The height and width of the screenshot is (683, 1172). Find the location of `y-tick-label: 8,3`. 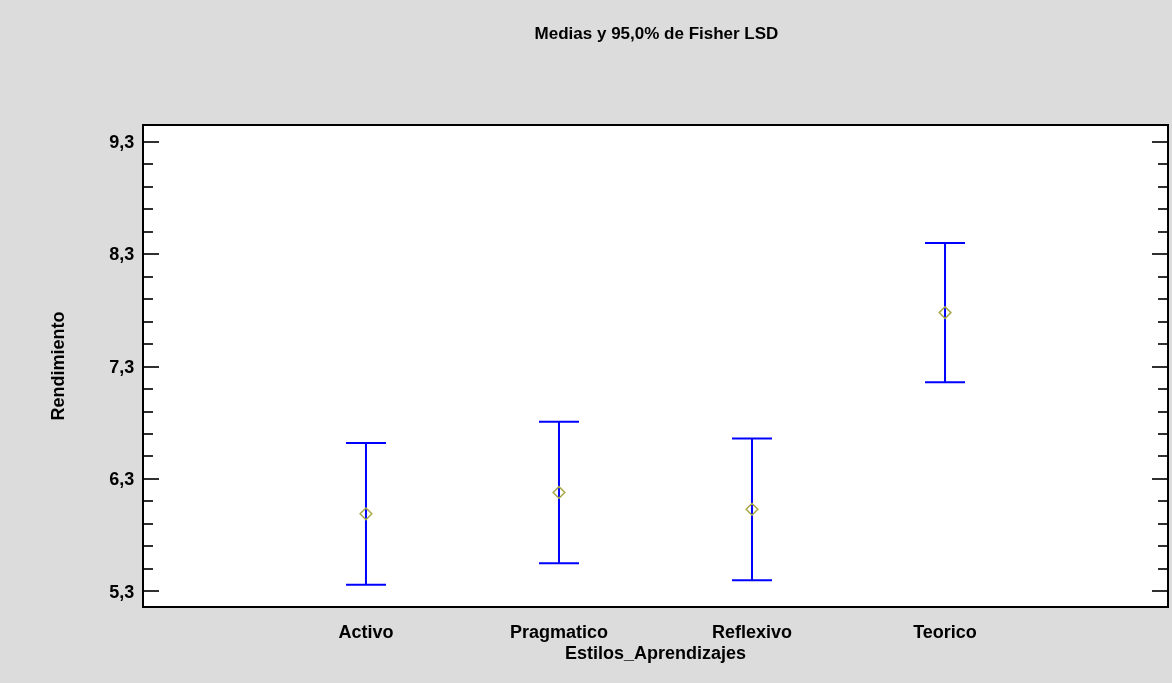

y-tick-label: 8,3 is located at coordinates (122, 254).